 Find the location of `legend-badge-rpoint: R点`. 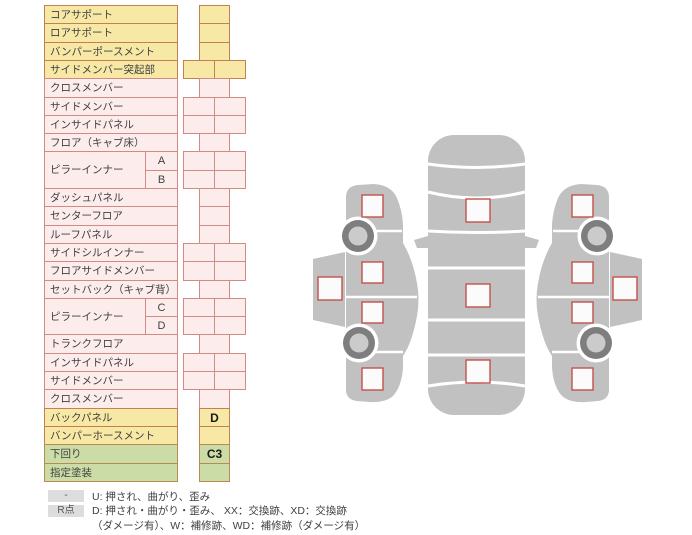

legend-badge-rpoint: R点 is located at coordinates (66, 510).